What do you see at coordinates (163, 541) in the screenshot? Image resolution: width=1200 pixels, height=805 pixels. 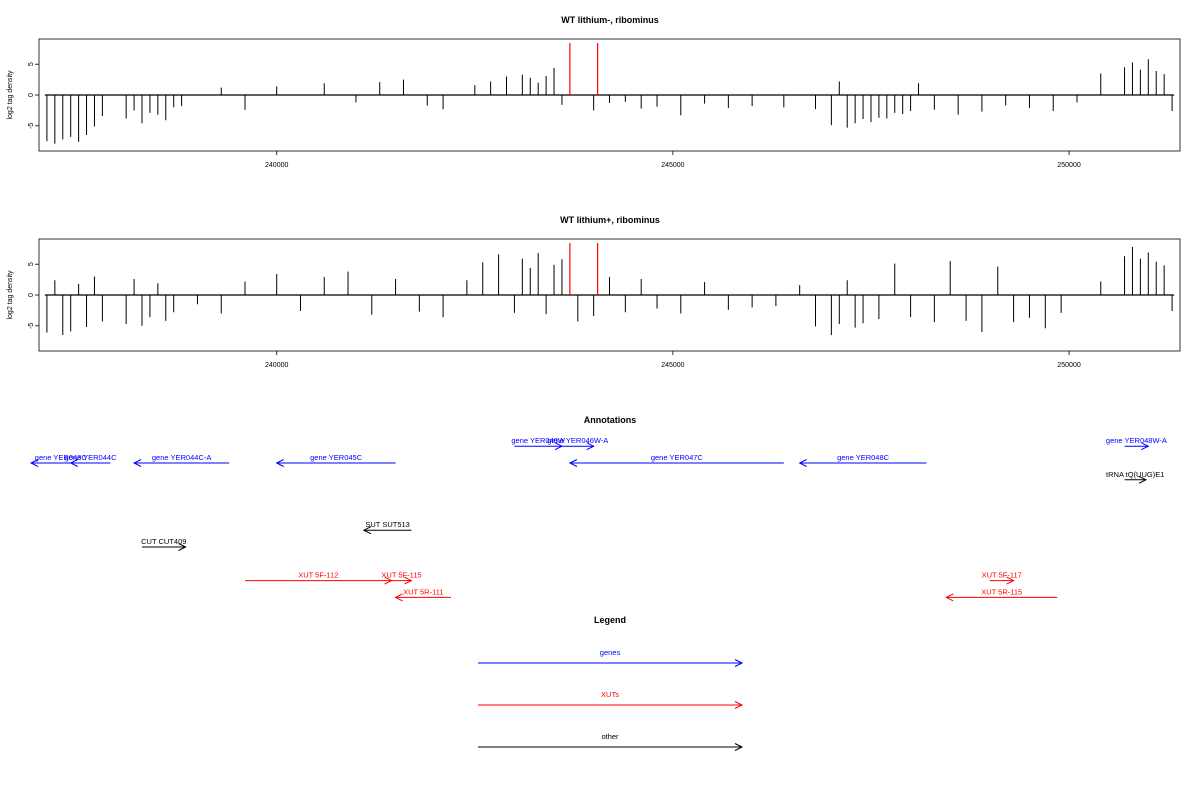 I see `annotation-label: CUT CUT409` at bounding box center [163, 541].